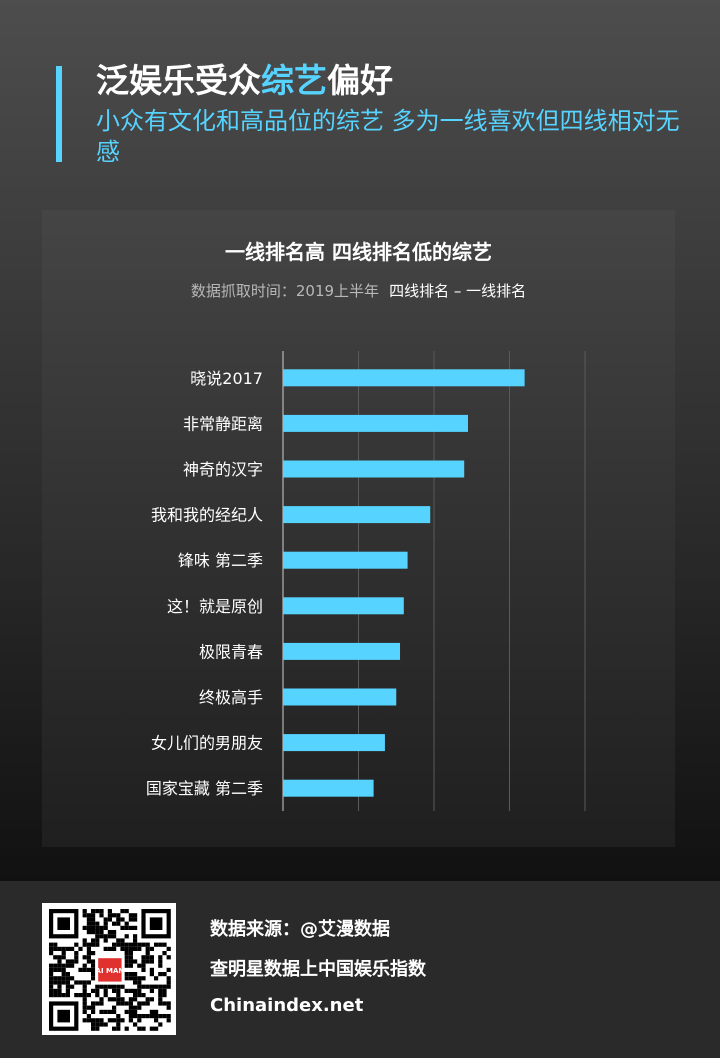 Image resolution: width=720 pixels, height=1058 pixels. What do you see at coordinates (285, 291) in the screenshot?
I see `chart-date-note: 数据抓取时间：2019上半年` at bounding box center [285, 291].